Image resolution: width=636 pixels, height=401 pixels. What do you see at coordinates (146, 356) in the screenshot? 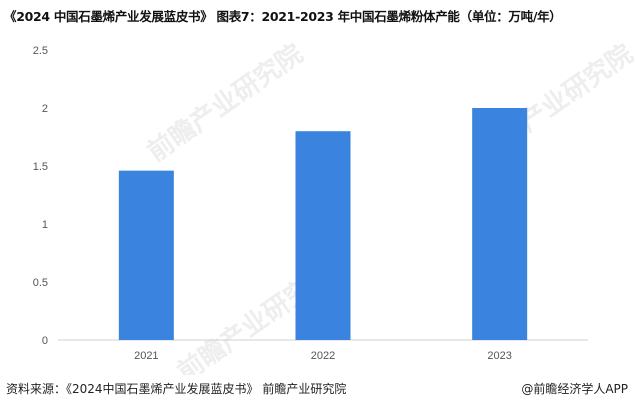
I see `x-tick-label: 2021` at bounding box center [146, 356].